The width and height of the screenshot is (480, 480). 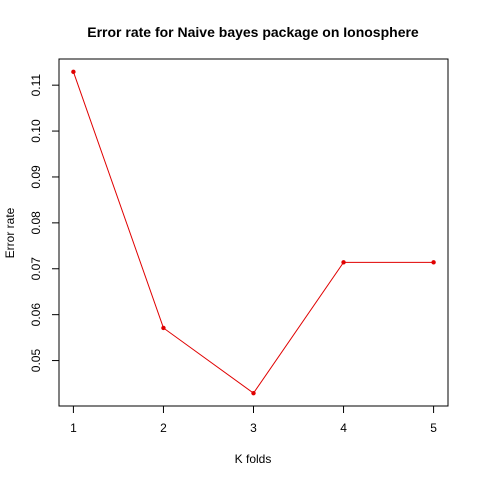 What do you see at coordinates (36, 269) in the screenshot?
I see `y-tick-label: 0.07` at bounding box center [36, 269].